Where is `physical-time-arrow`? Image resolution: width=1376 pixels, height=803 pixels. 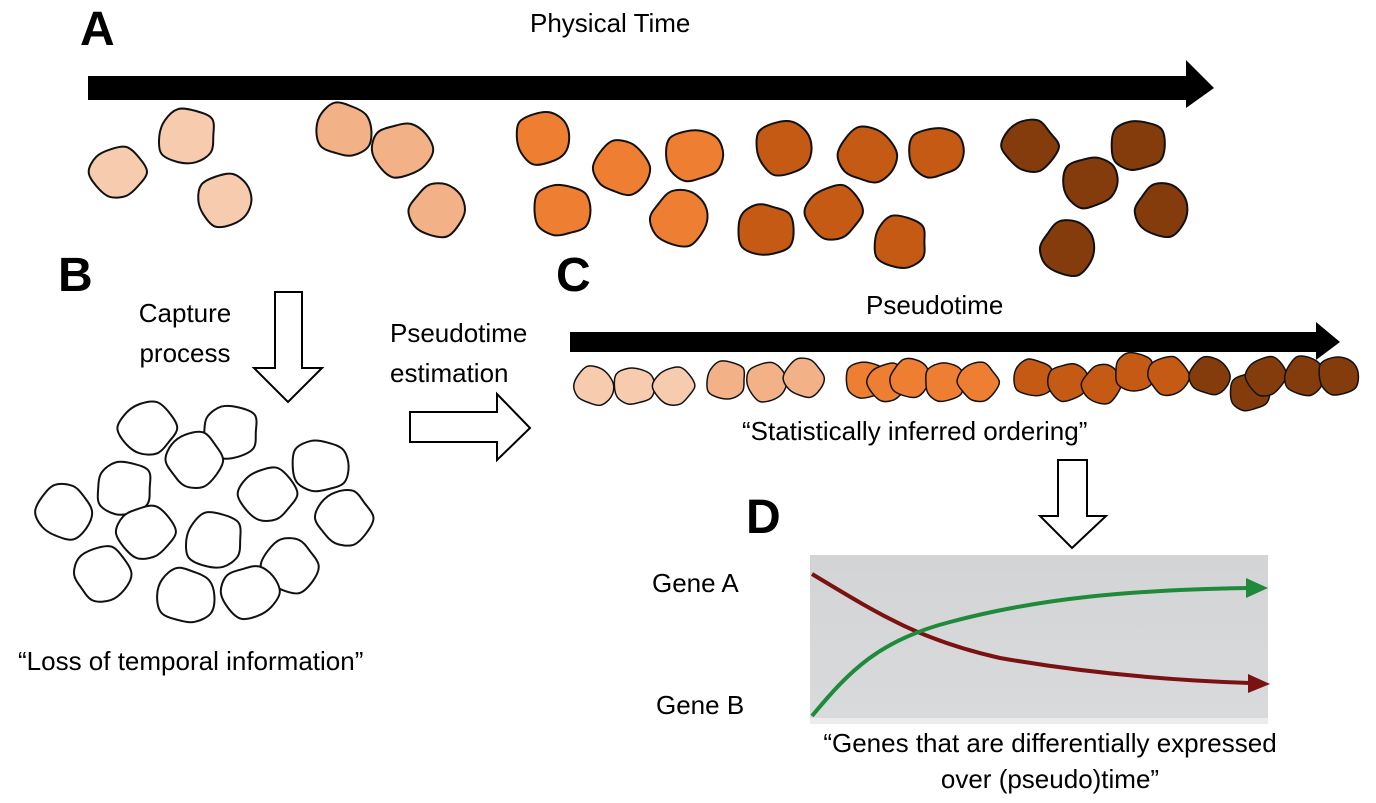 physical-time-arrow is located at coordinates (651, 84).